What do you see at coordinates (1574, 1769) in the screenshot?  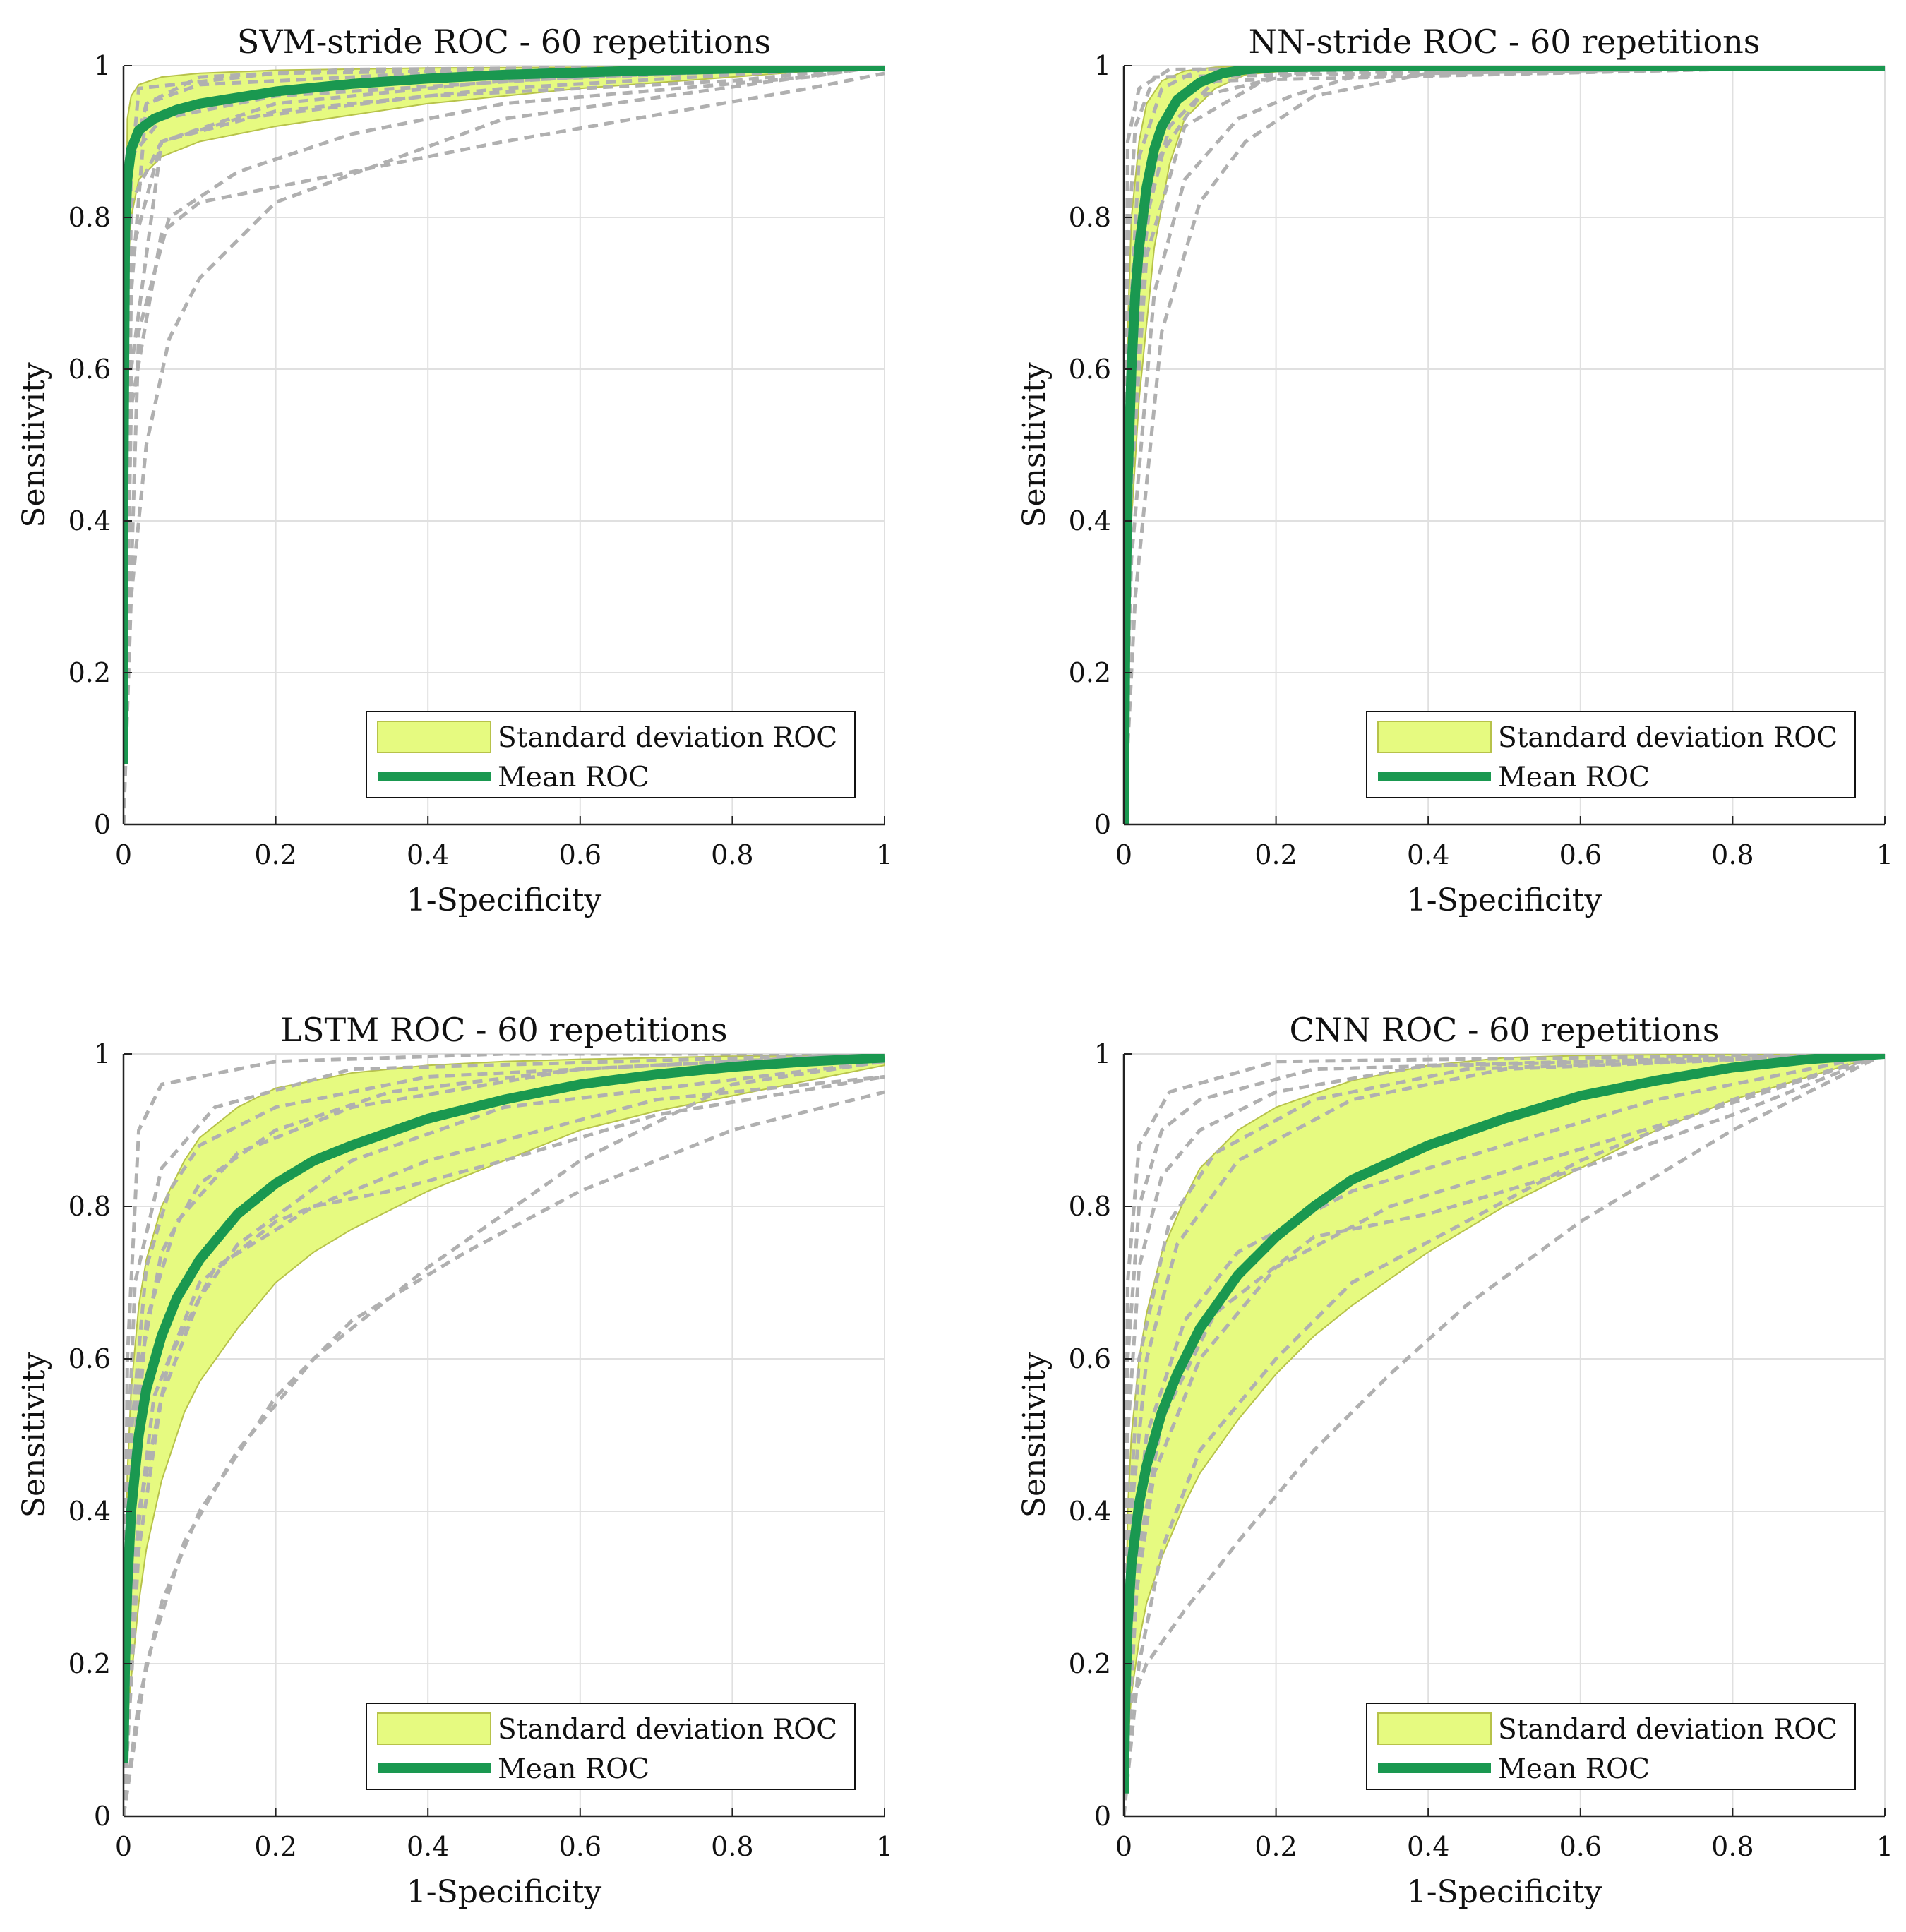 I see `chart-3-legend-mean-label: Mean ROC` at bounding box center [1574, 1769].